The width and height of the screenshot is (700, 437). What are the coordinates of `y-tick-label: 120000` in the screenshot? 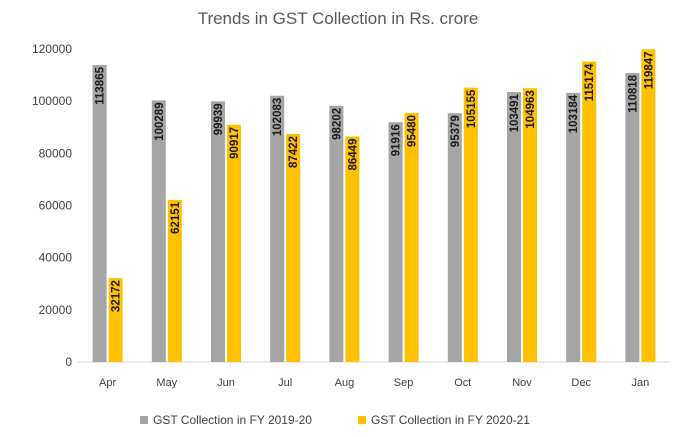 It's located at (52, 49).